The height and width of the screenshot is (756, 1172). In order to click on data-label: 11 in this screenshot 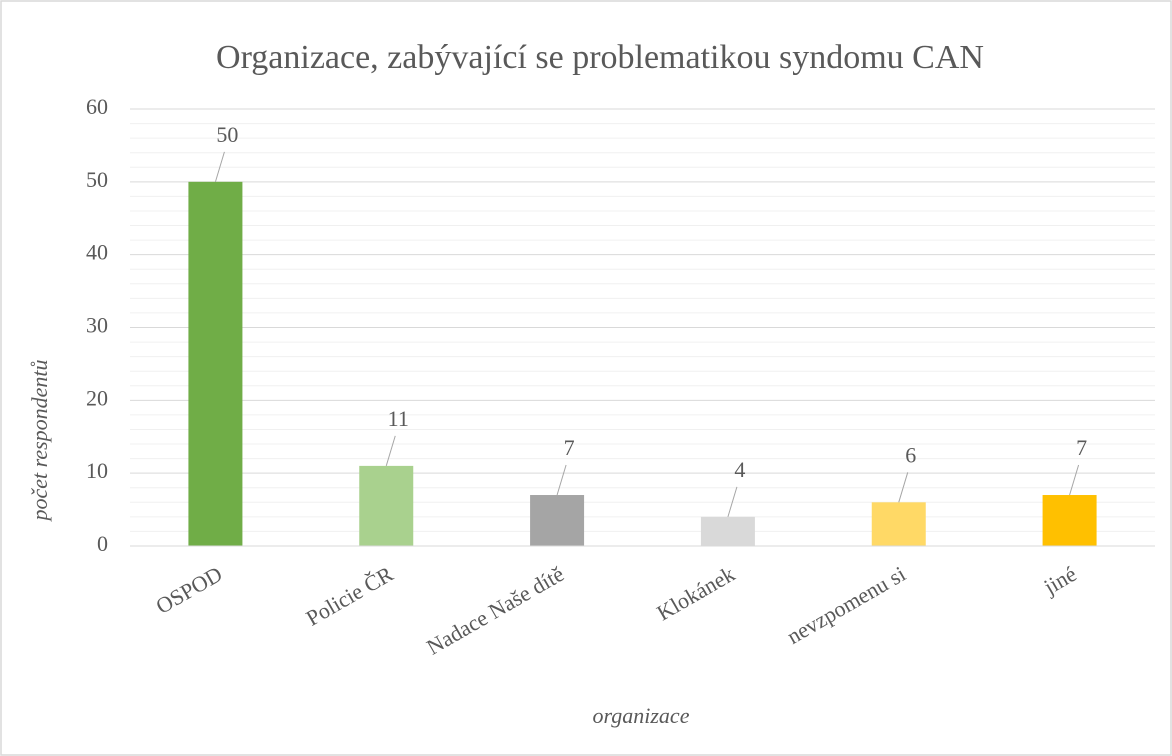, I will do `click(398, 418)`.